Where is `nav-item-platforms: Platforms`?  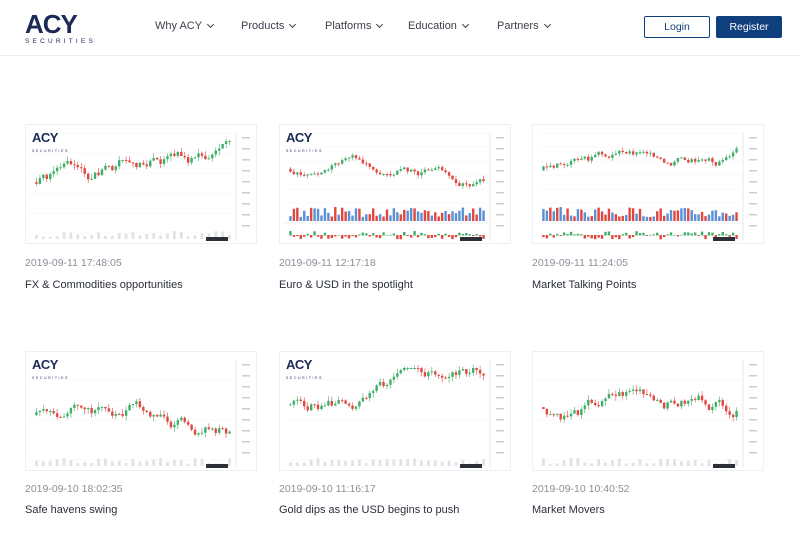
nav-item-platforms: Platforms is located at coordinates (354, 26).